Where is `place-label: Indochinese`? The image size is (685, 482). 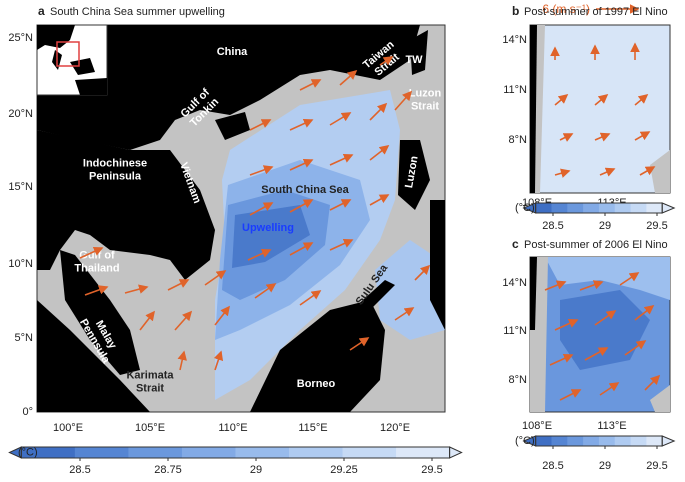 place-label: Indochinese is located at coordinates (115, 163).